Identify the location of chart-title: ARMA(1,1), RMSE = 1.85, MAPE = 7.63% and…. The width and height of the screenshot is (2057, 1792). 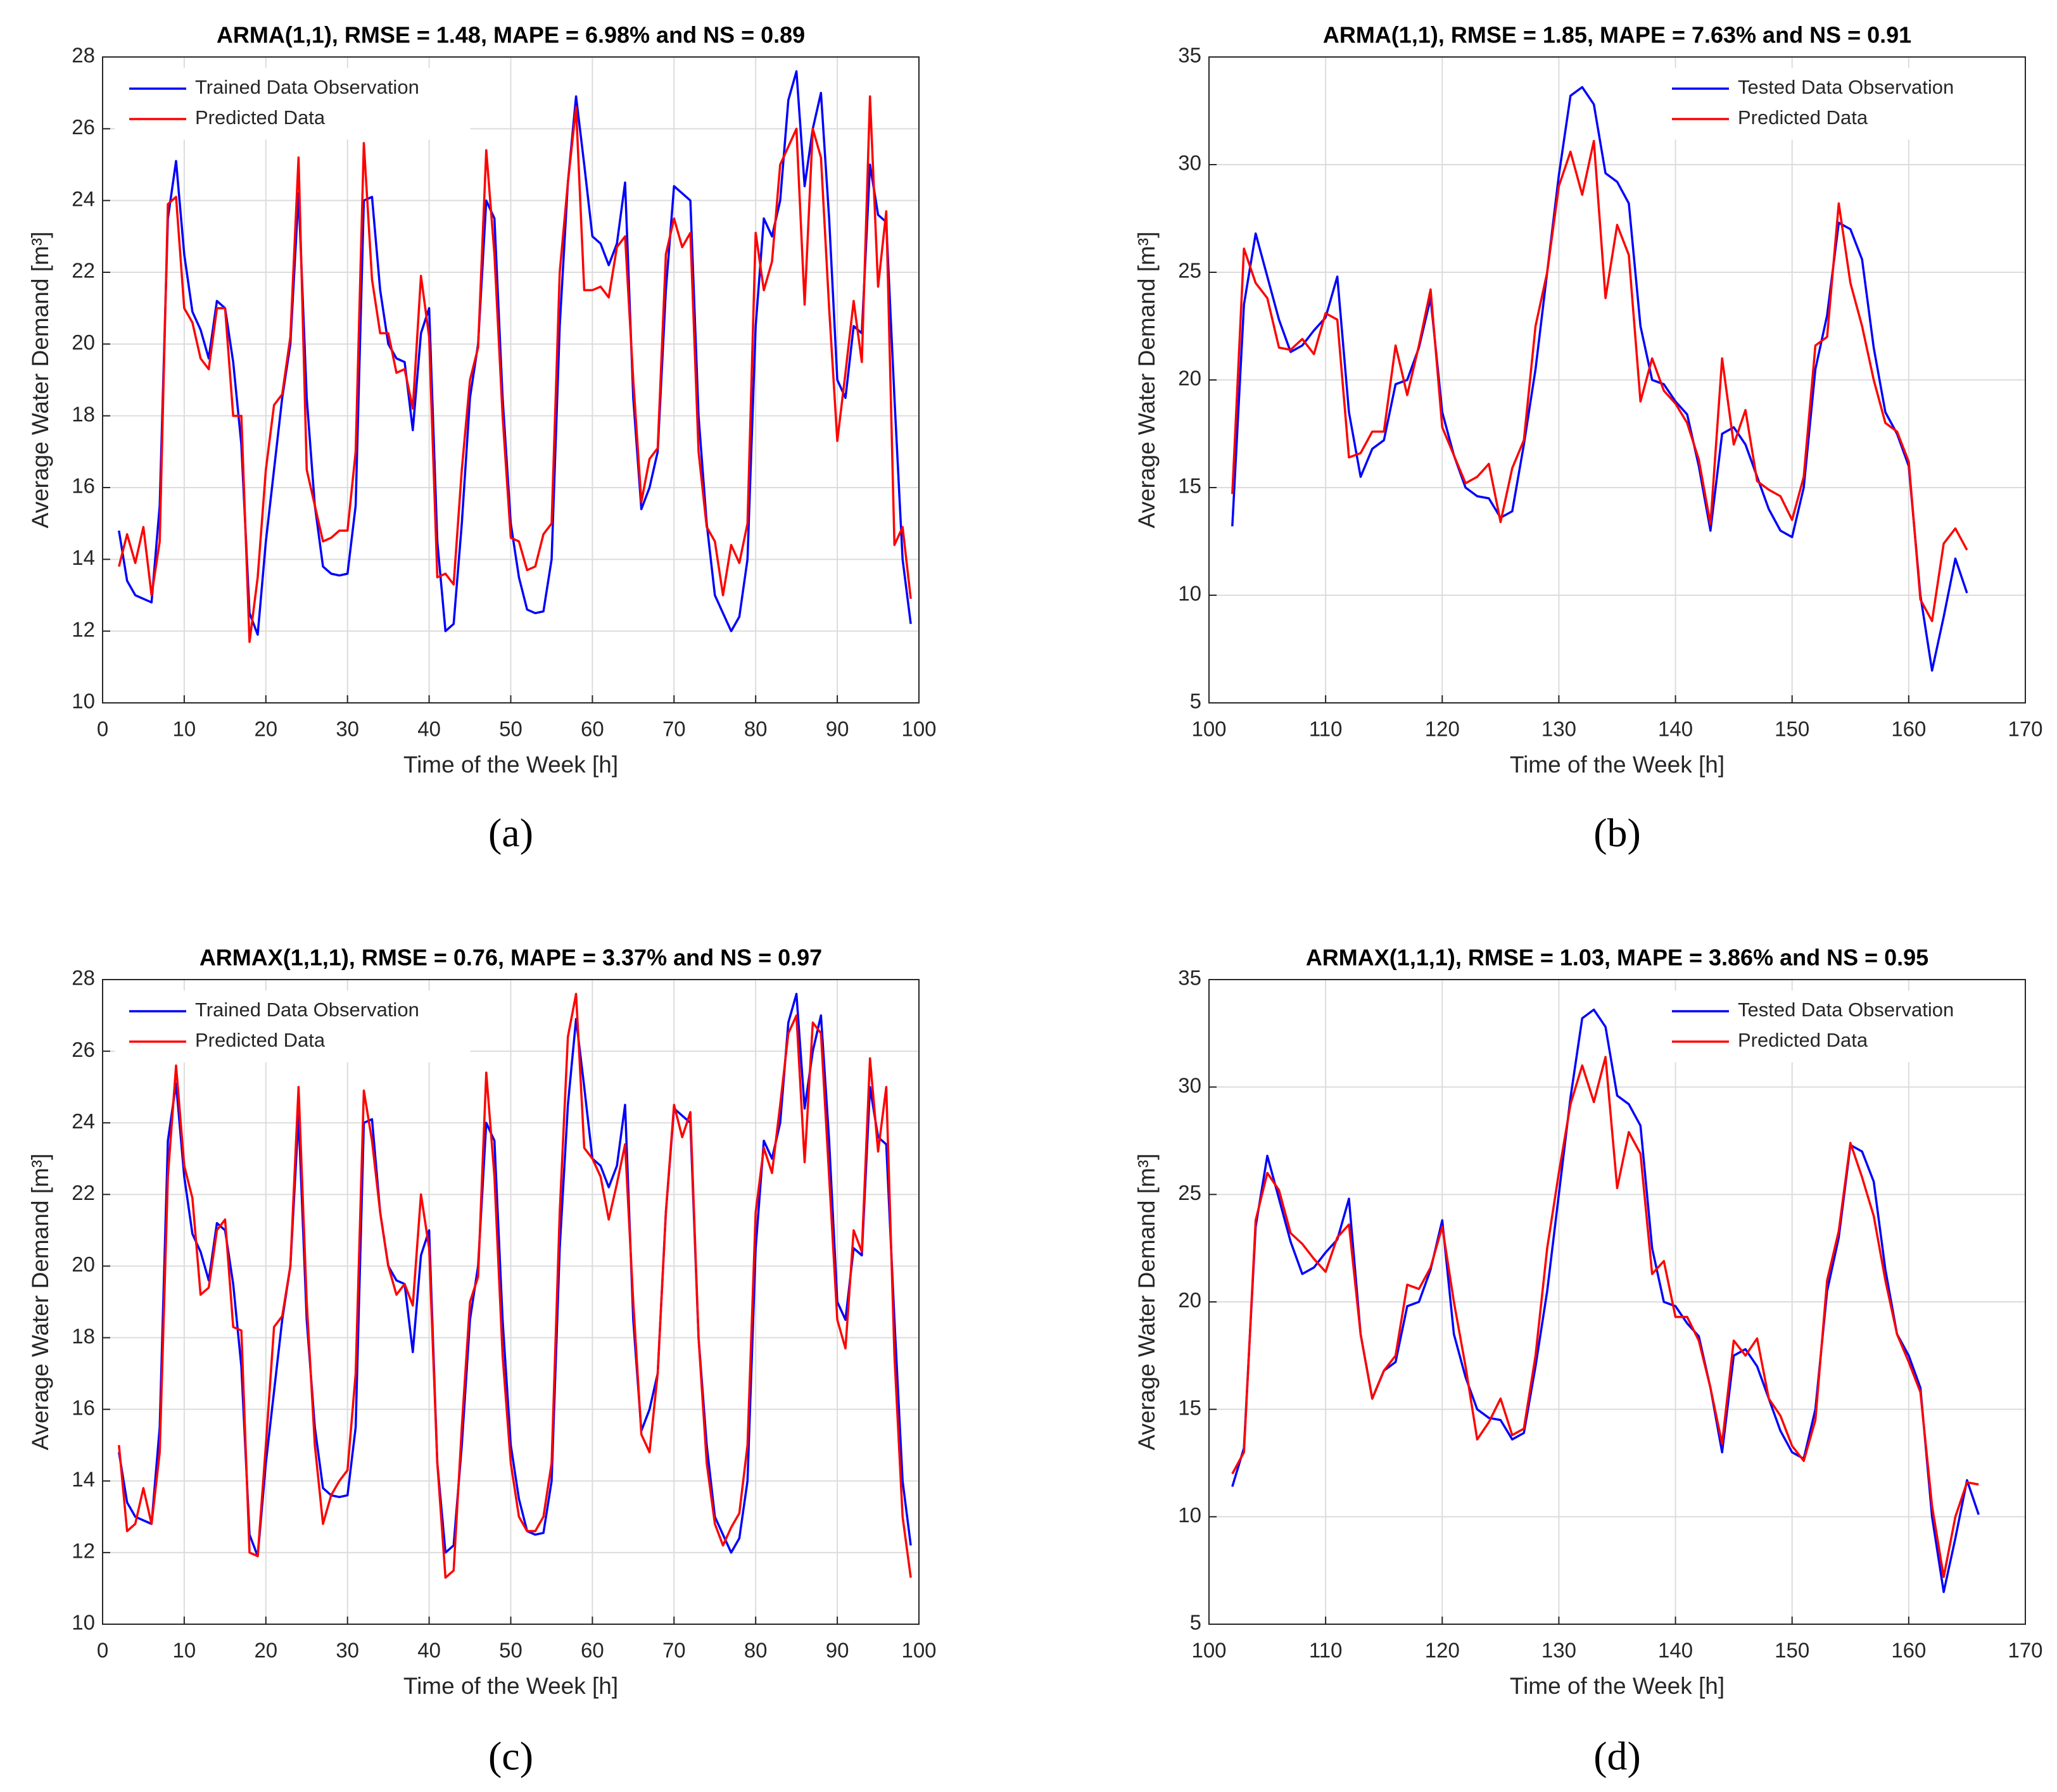
(1617, 35).